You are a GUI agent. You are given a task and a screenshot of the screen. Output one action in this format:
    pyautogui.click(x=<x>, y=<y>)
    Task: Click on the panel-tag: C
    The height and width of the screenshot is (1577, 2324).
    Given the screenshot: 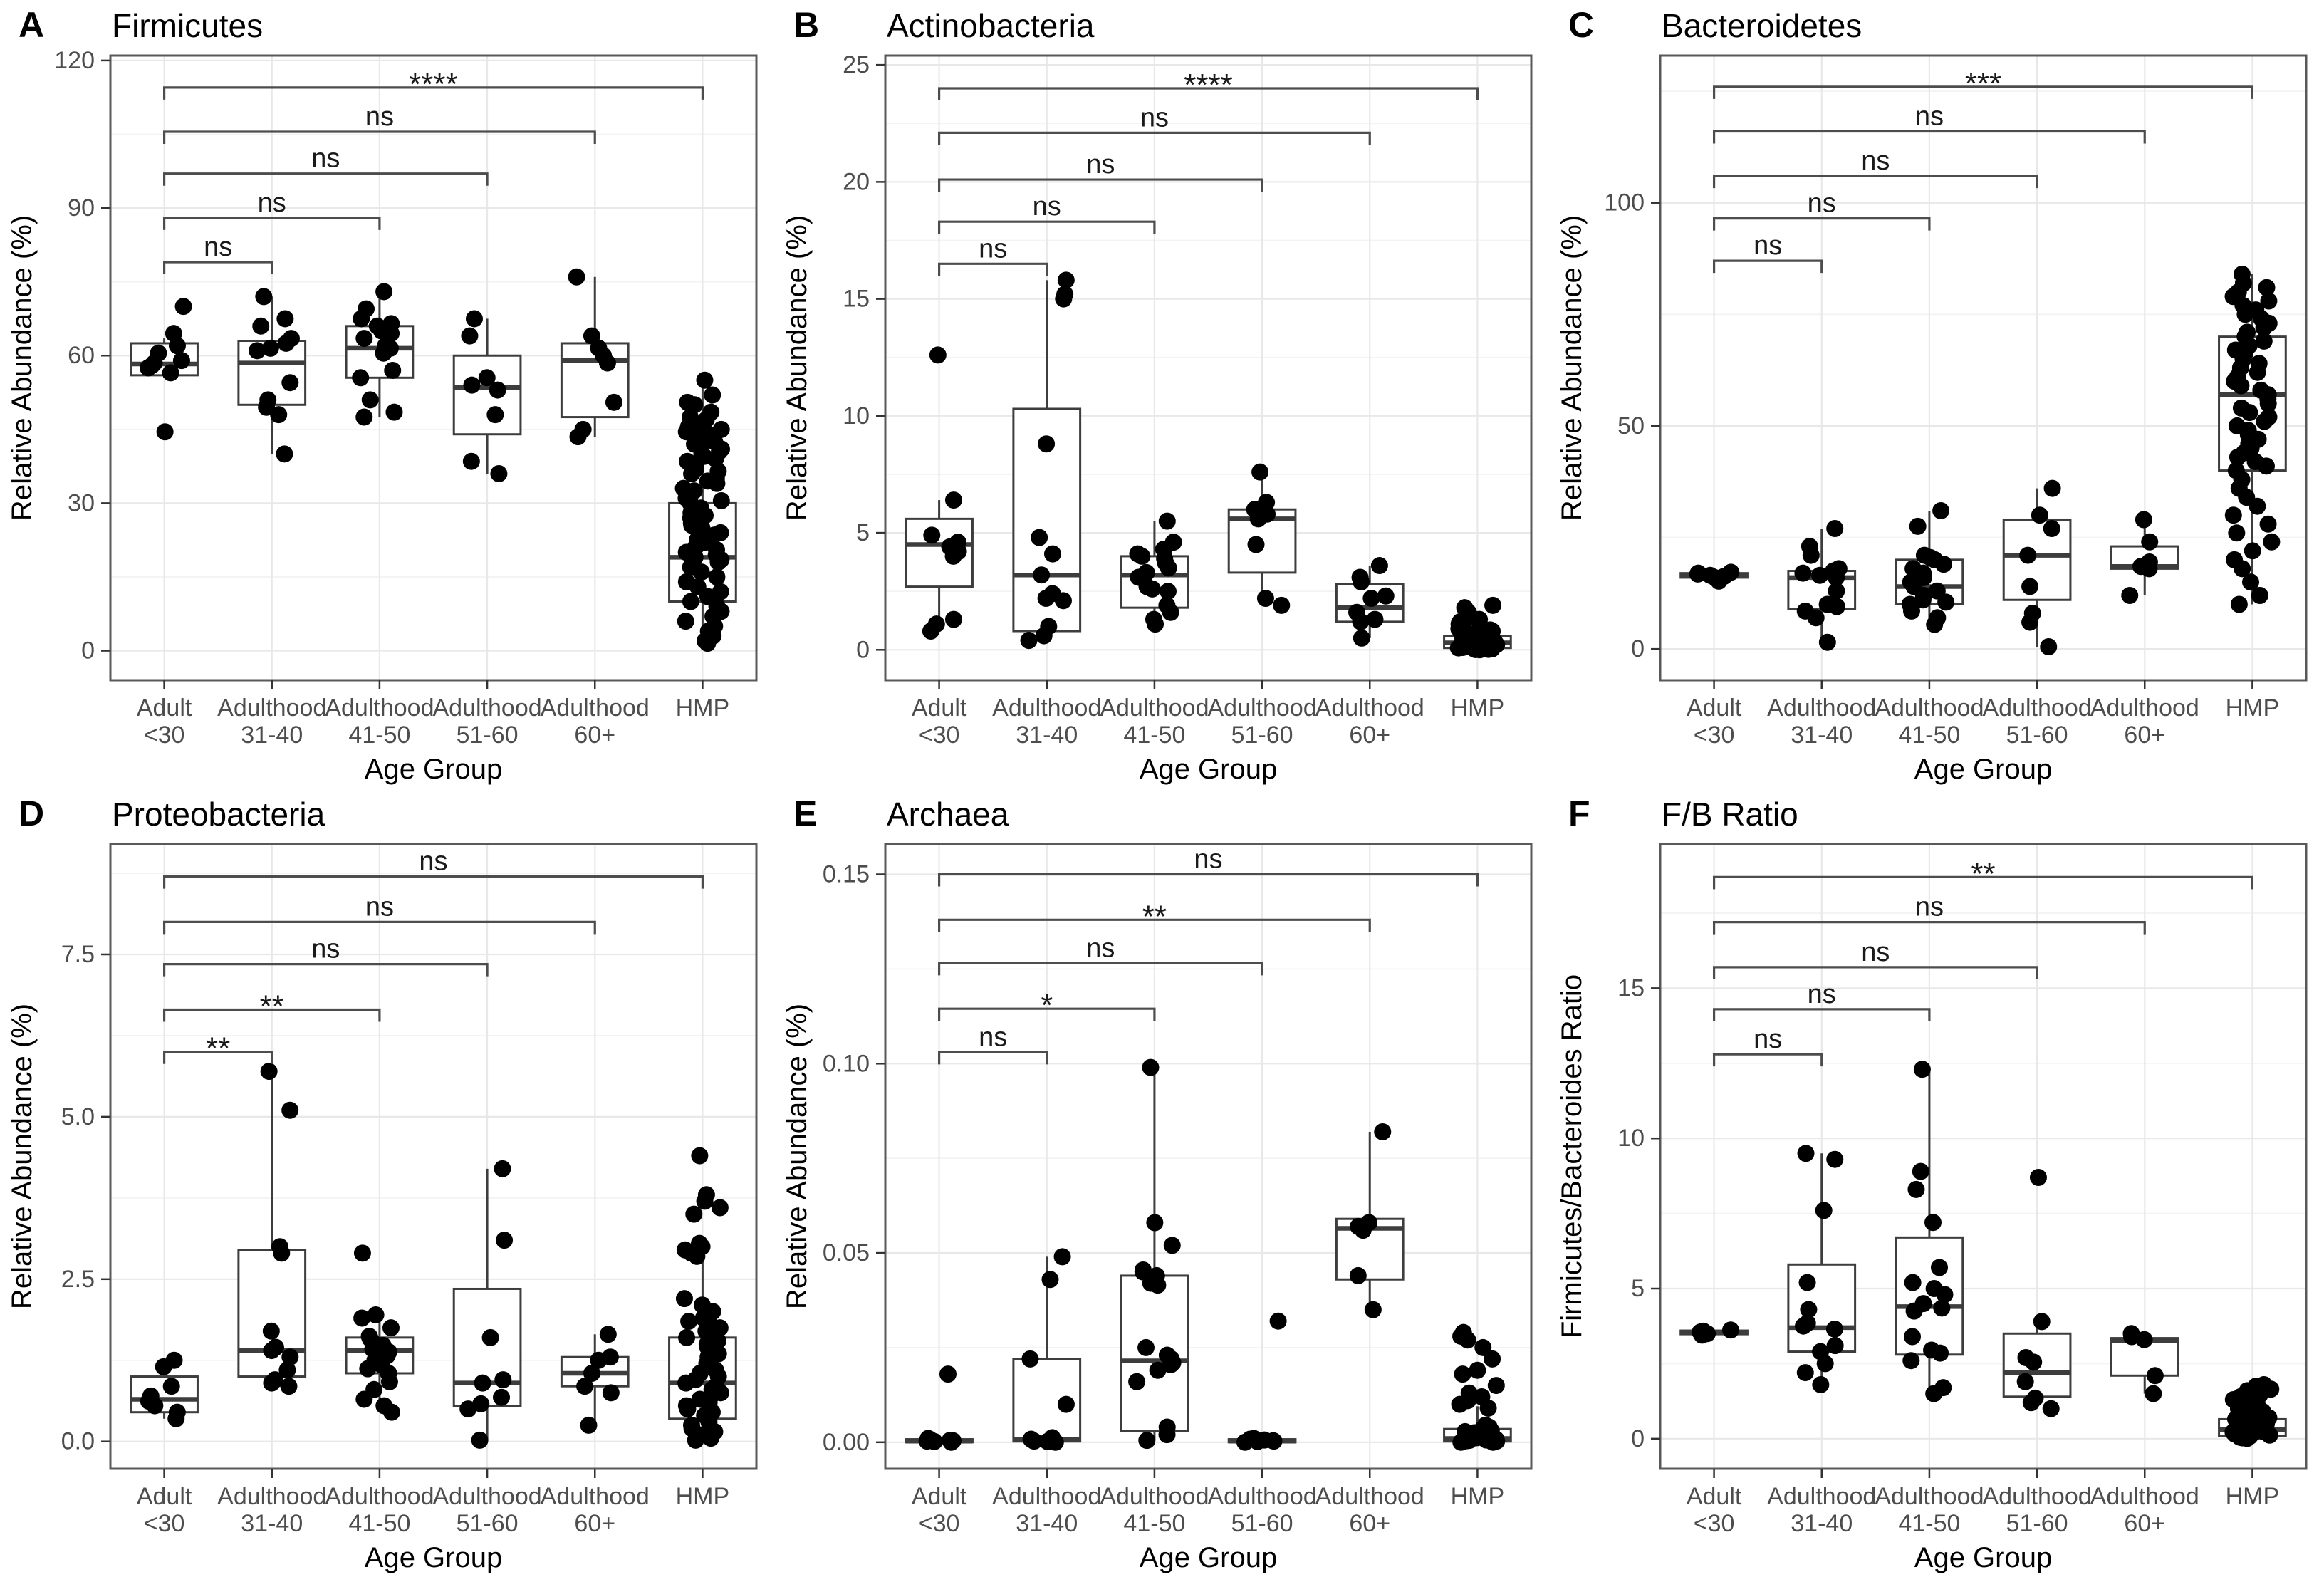 What is the action you would take?
    pyautogui.click(x=1581, y=25)
    